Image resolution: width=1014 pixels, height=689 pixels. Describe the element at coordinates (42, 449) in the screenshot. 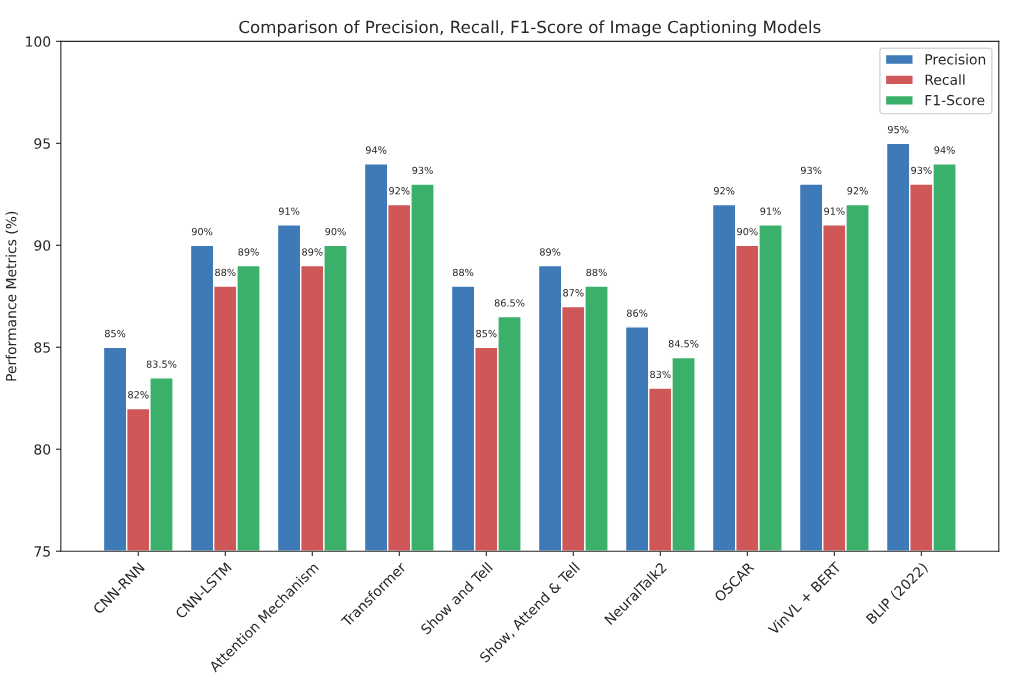

I see `y-tick-label: 80` at that location.